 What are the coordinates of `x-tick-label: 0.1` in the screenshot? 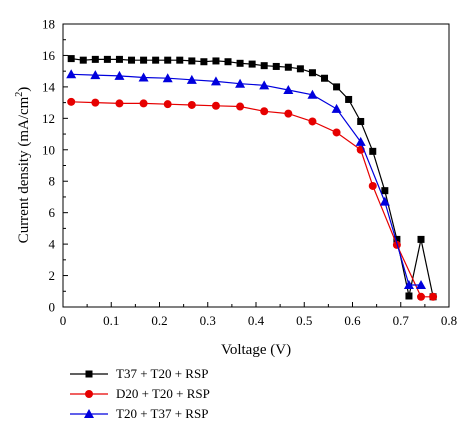 It's located at (111, 320).